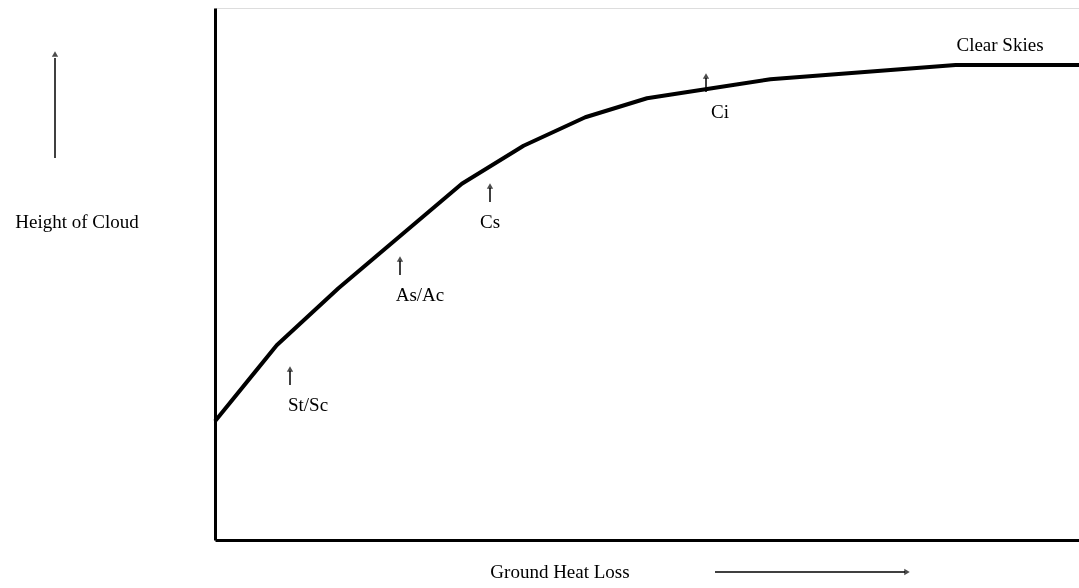 This screenshot has height=588, width=1079. Describe the element at coordinates (77, 221) in the screenshot. I see `y-axis-title: Height of Cloud` at that location.